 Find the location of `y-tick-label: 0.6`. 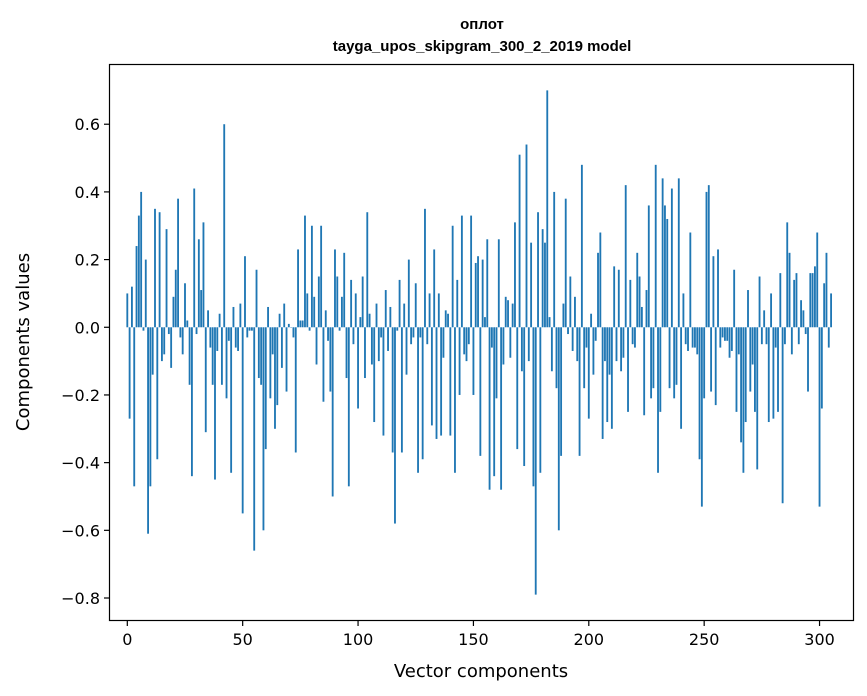

y-tick-label: 0.6 is located at coordinates (87, 124).